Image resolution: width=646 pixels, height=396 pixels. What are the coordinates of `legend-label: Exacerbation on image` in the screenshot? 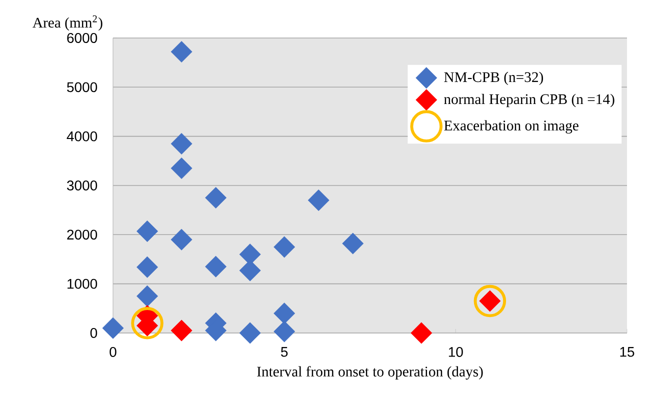 It's located at (511, 127).